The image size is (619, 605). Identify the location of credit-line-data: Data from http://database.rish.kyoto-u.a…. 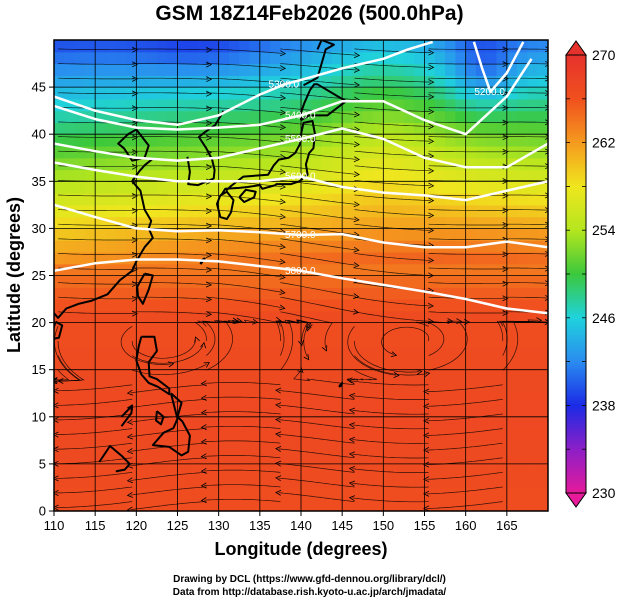
(309, 592).